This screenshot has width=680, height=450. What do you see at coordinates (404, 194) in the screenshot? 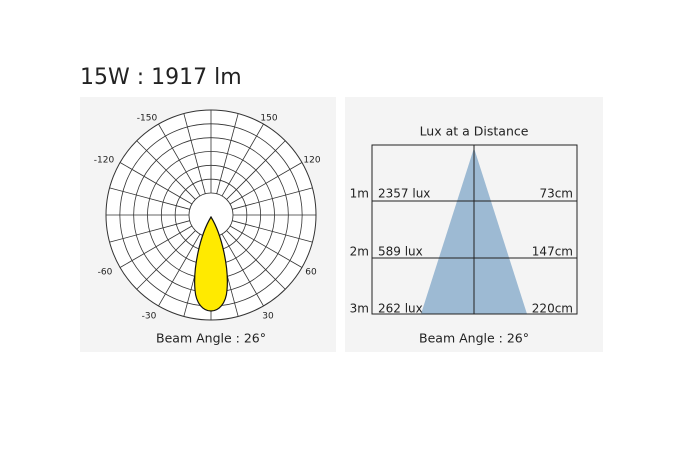
I see `lux-value: 2357 lux` at bounding box center [404, 194].